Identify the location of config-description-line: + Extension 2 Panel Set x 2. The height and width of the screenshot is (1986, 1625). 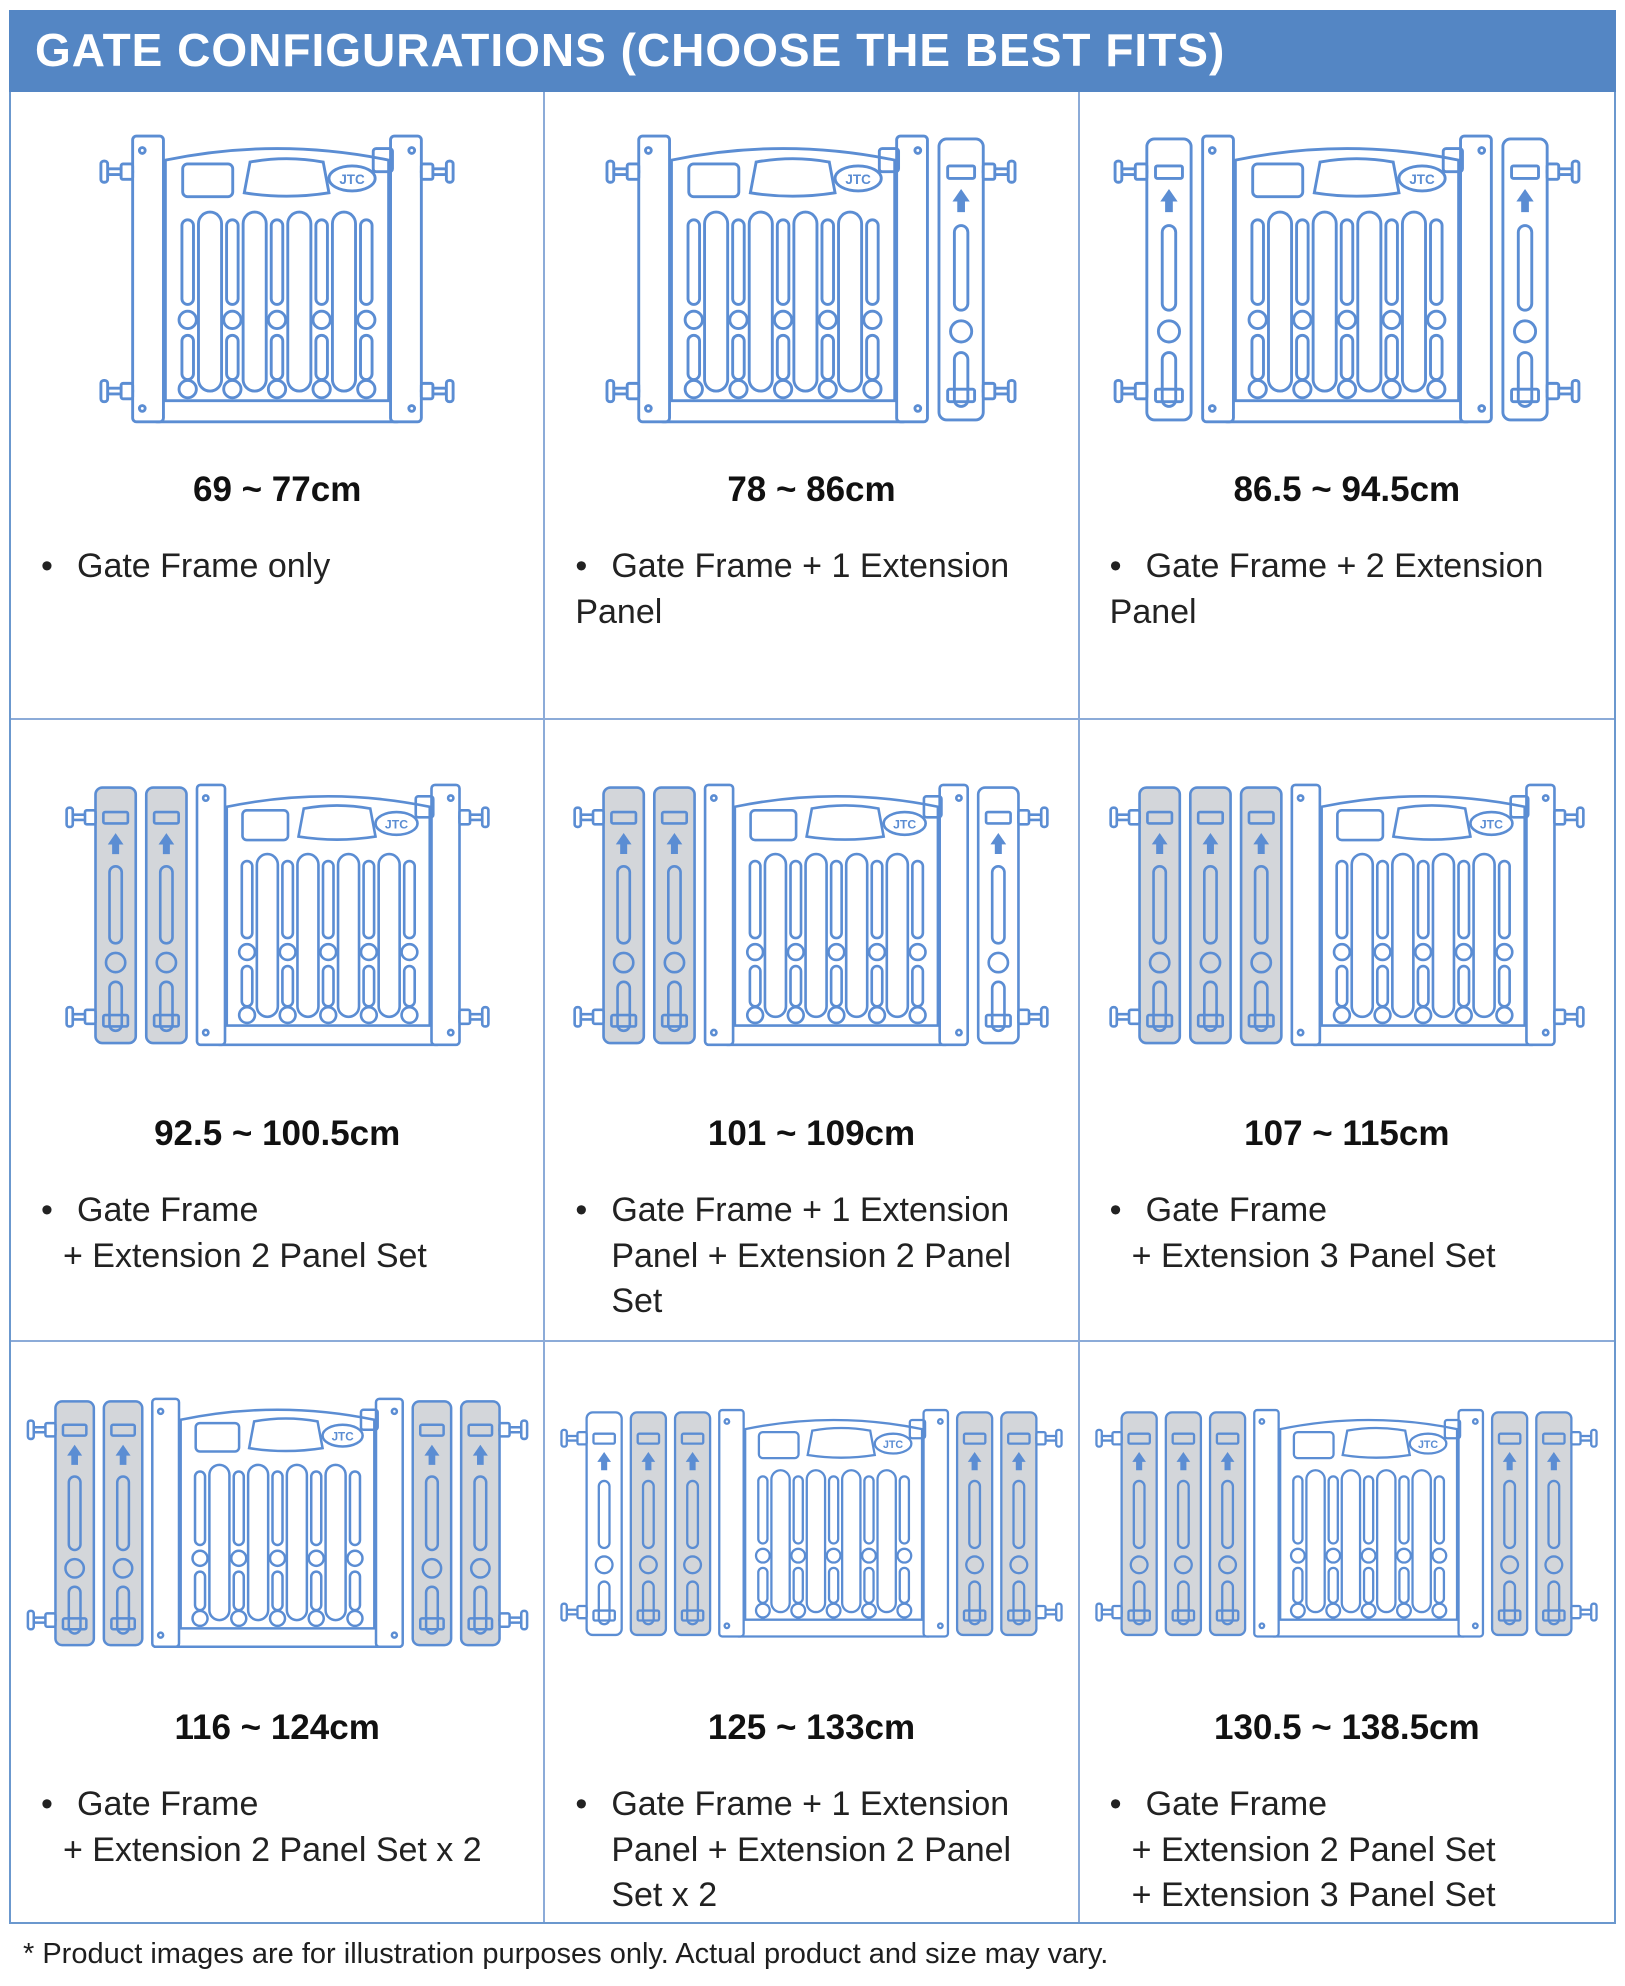
(272, 1849).